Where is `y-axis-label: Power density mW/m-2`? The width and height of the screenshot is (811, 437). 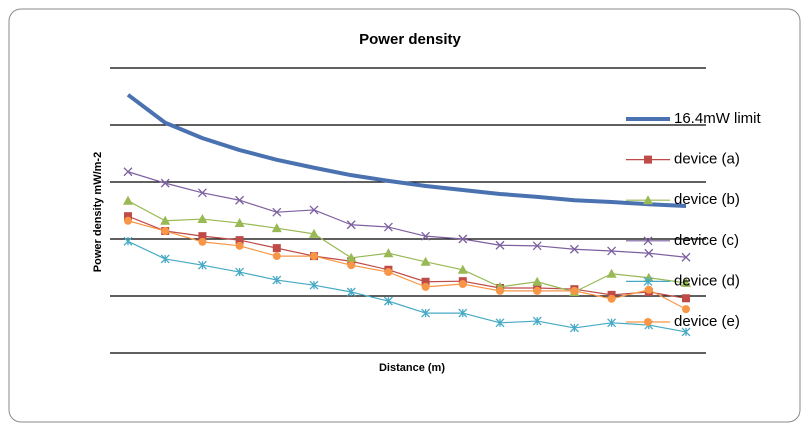
y-axis-label: Power density mW/m-2 is located at coordinates (98, 212).